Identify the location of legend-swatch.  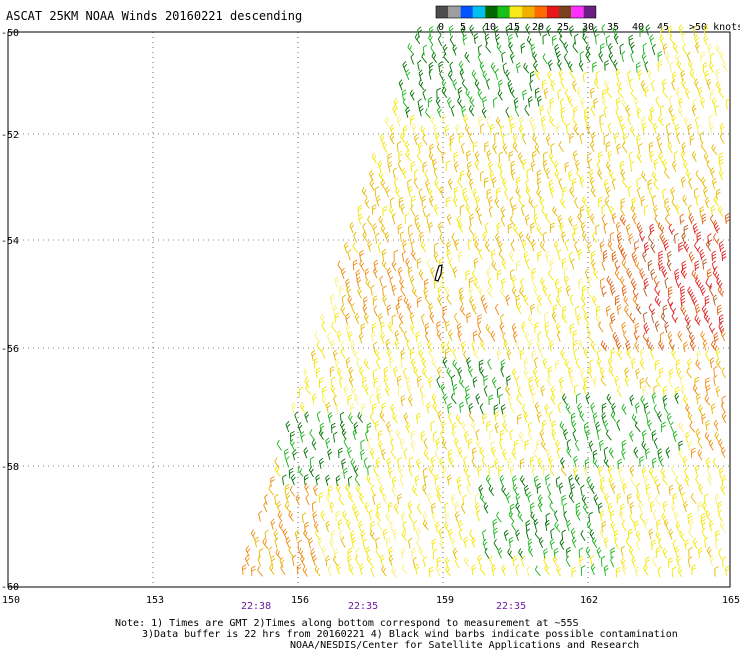
(467, 12).